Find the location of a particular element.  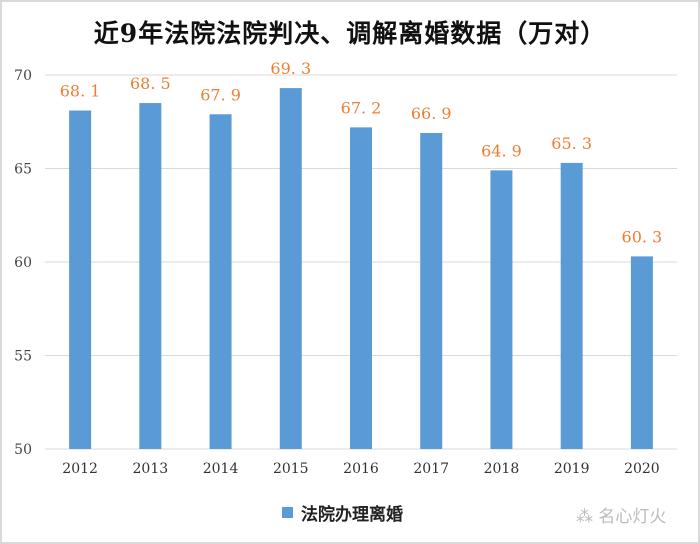

data-label: 64. 9 is located at coordinates (501, 150).